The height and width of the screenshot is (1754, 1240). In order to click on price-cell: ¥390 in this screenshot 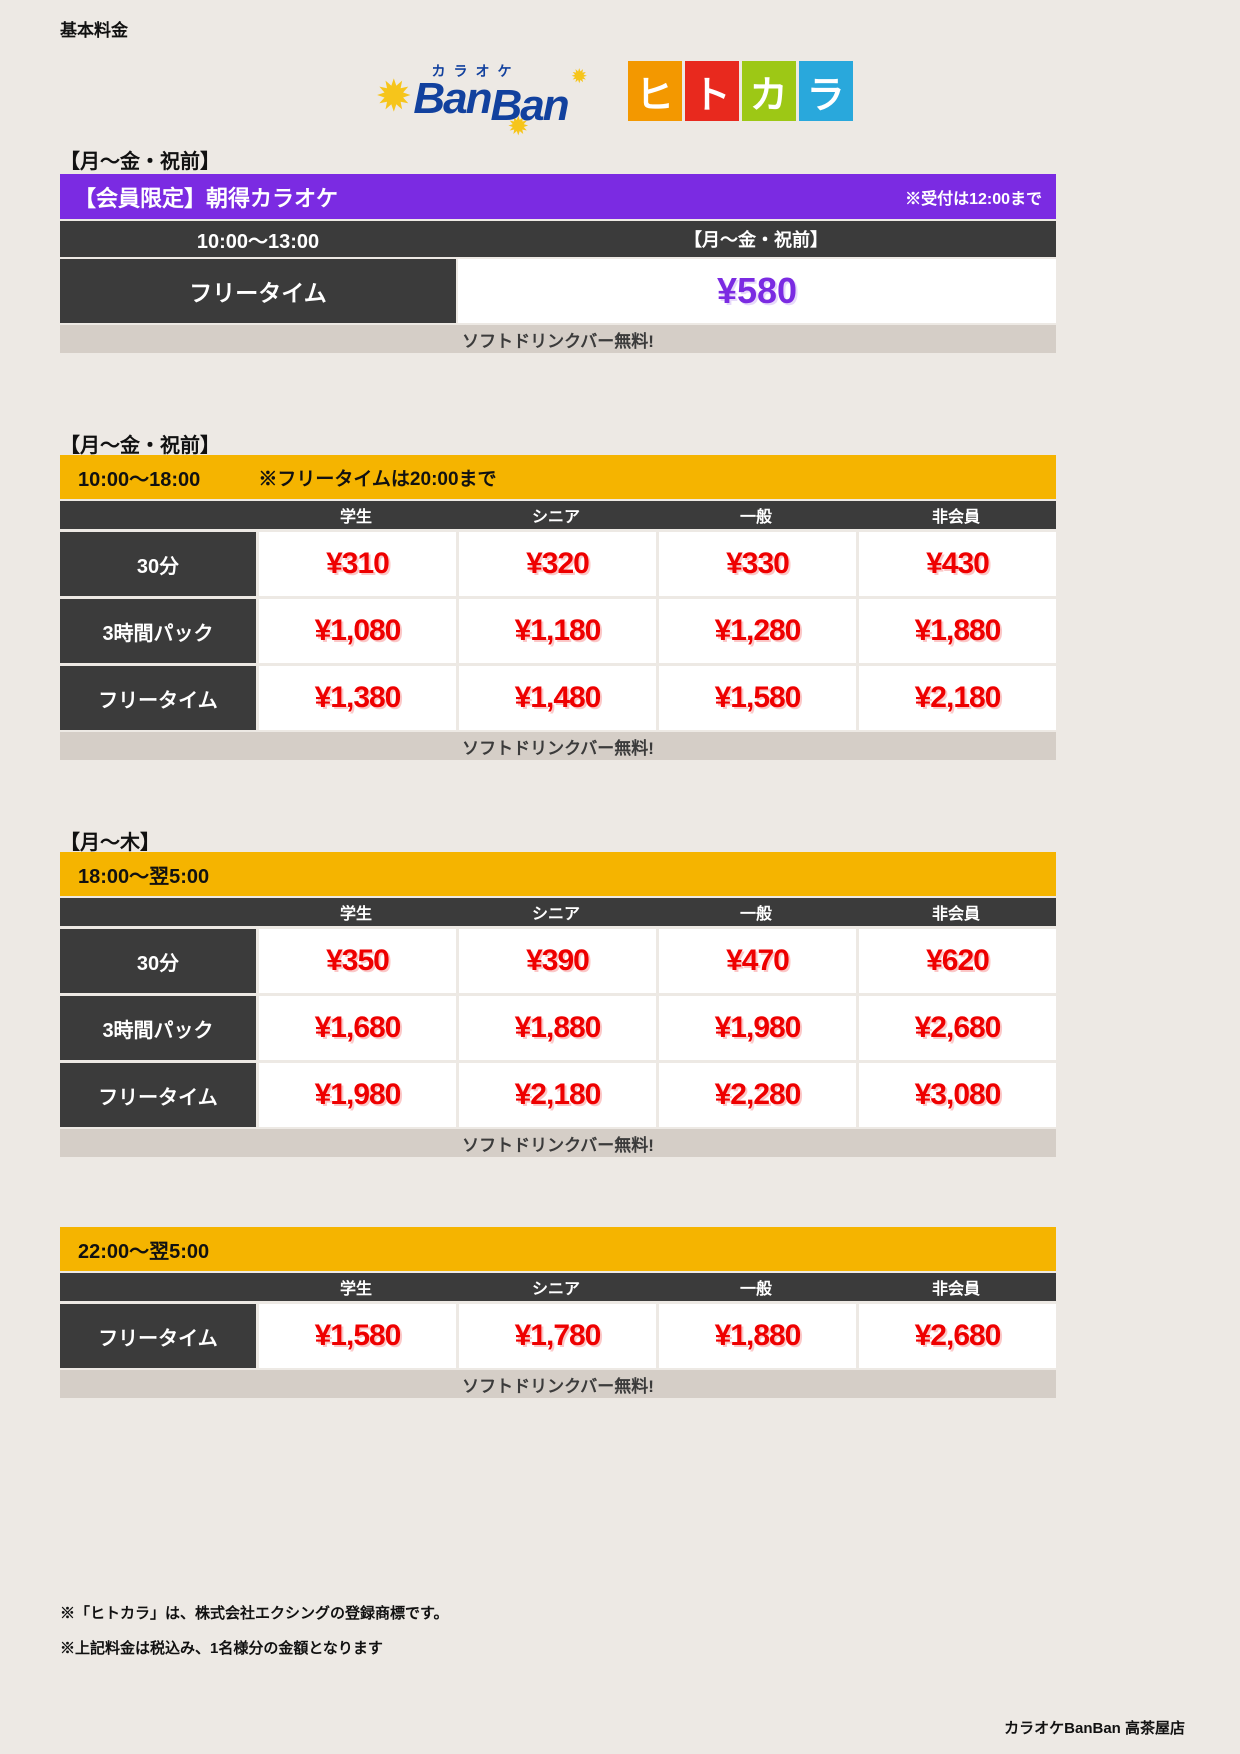, I will do `click(557, 961)`.